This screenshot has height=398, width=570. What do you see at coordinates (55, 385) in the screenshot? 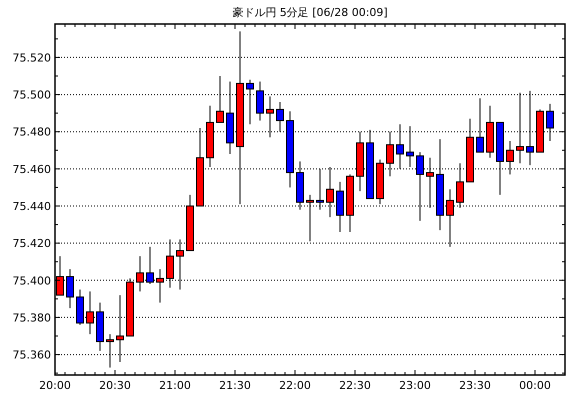
I see `x-tick-label: 20:00` at bounding box center [55, 385].